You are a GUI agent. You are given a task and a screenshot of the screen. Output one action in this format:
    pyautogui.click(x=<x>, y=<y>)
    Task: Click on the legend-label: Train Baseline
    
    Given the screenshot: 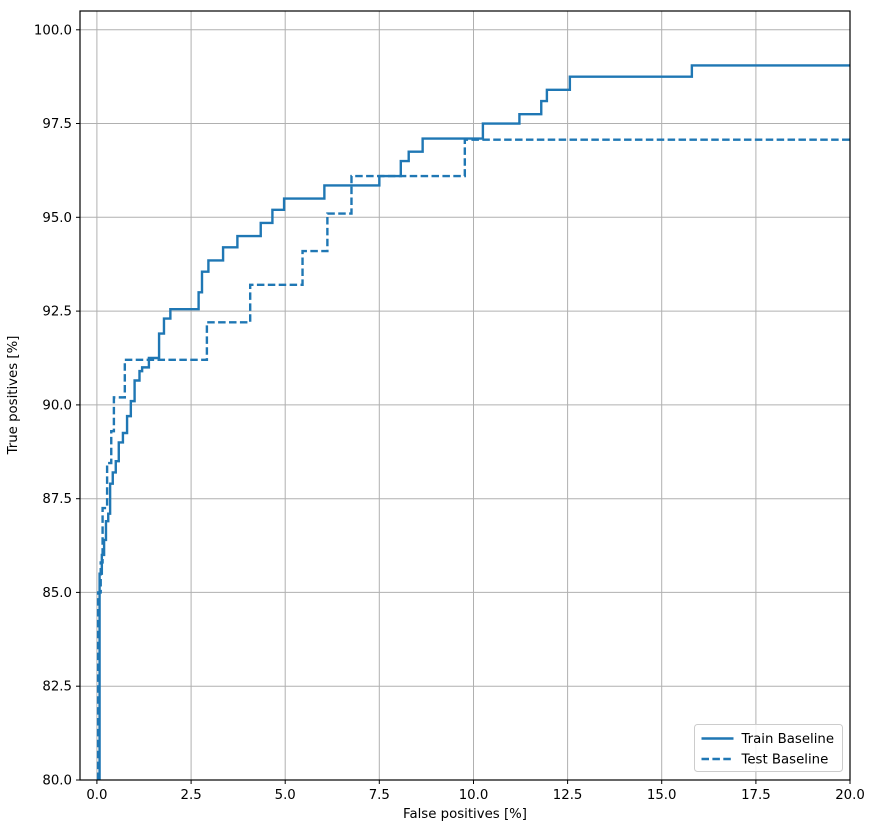 What is the action you would take?
    pyautogui.click(x=788, y=739)
    